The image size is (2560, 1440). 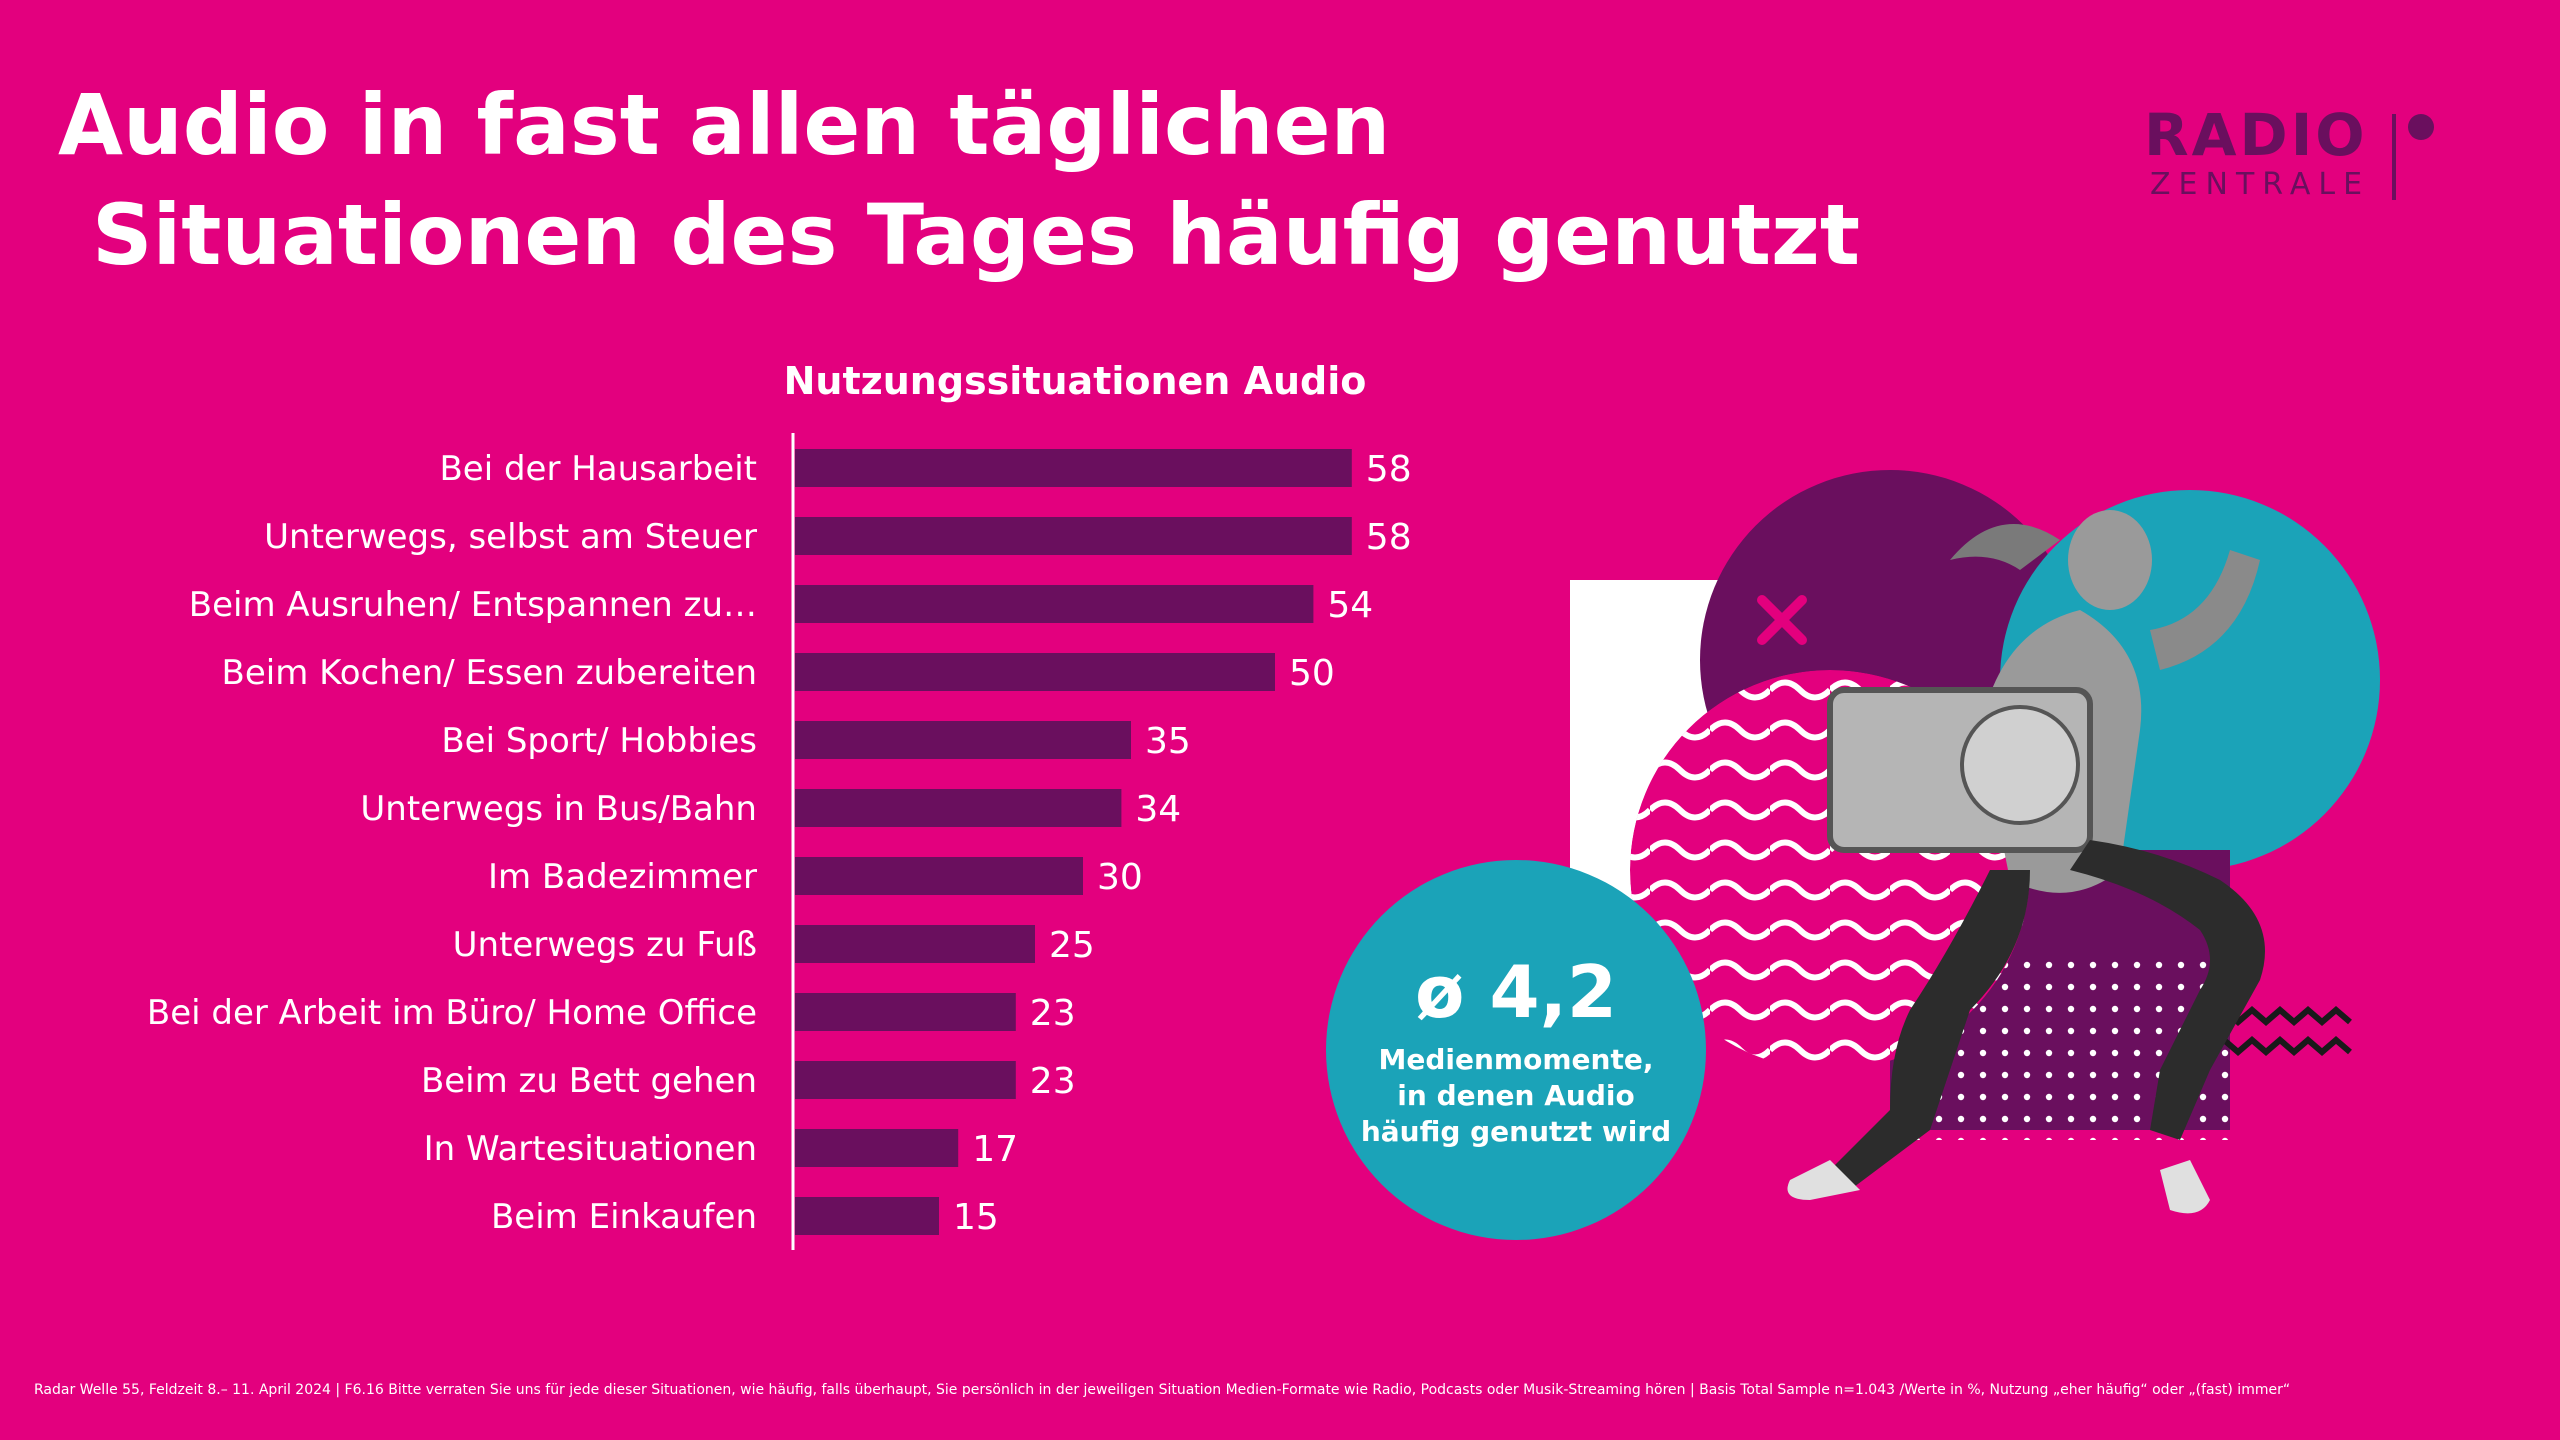 What do you see at coordinates (1168, 741) in the screenshot?
I see `bar-value-label: 35` at bounding box center [1168, 741].